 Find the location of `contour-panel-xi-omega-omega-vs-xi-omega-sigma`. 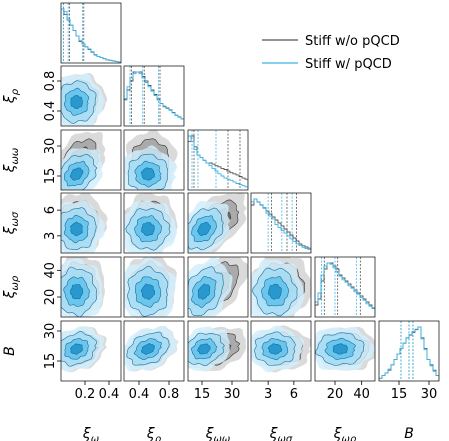

contour-panel-xi-omega-omega-vs-xi-omega-sigma is located at coordinates (218, 223).